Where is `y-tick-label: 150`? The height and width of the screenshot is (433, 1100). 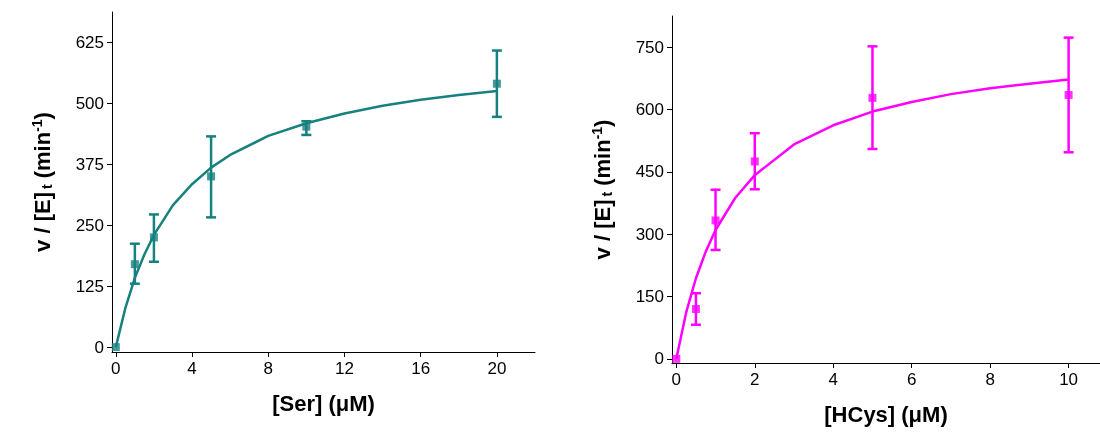 y-tick-label: 150 is located at coordinates (649, 297).